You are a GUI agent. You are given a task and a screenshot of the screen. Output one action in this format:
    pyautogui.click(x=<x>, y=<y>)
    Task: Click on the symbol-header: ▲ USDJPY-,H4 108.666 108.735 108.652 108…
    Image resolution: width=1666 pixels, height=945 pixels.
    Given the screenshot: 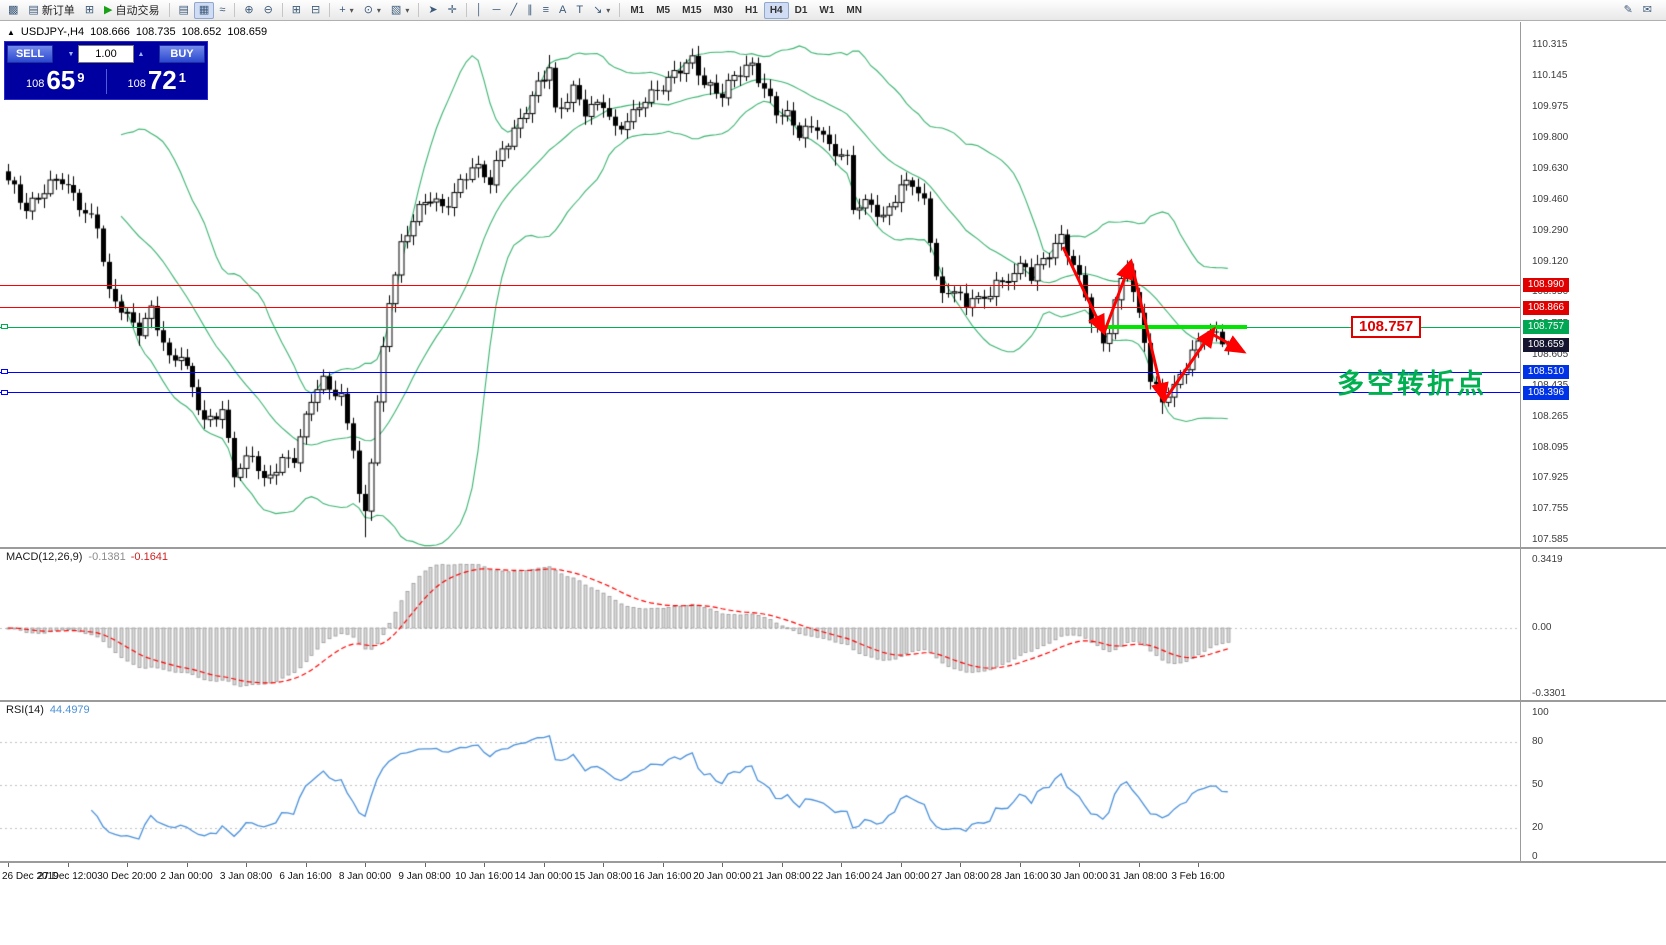 What is the action you would take?
    pyautogui.click(x=137, y=32)
    